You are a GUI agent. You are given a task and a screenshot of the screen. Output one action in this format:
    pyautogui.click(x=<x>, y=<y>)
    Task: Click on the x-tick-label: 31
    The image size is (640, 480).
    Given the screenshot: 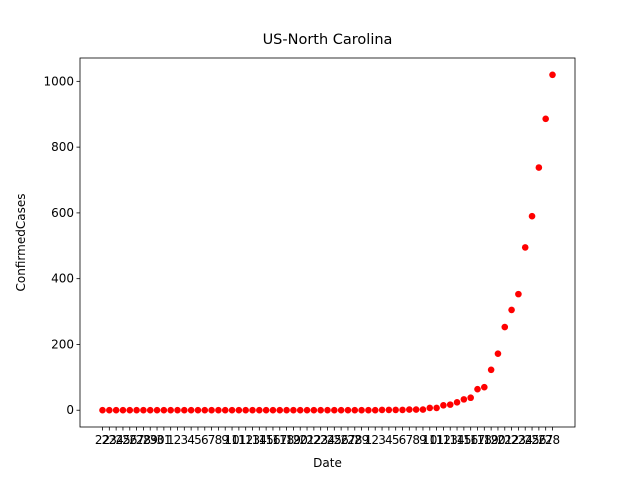 What is the action you would take?
    pyautogui.click(x=163, y=440)
    